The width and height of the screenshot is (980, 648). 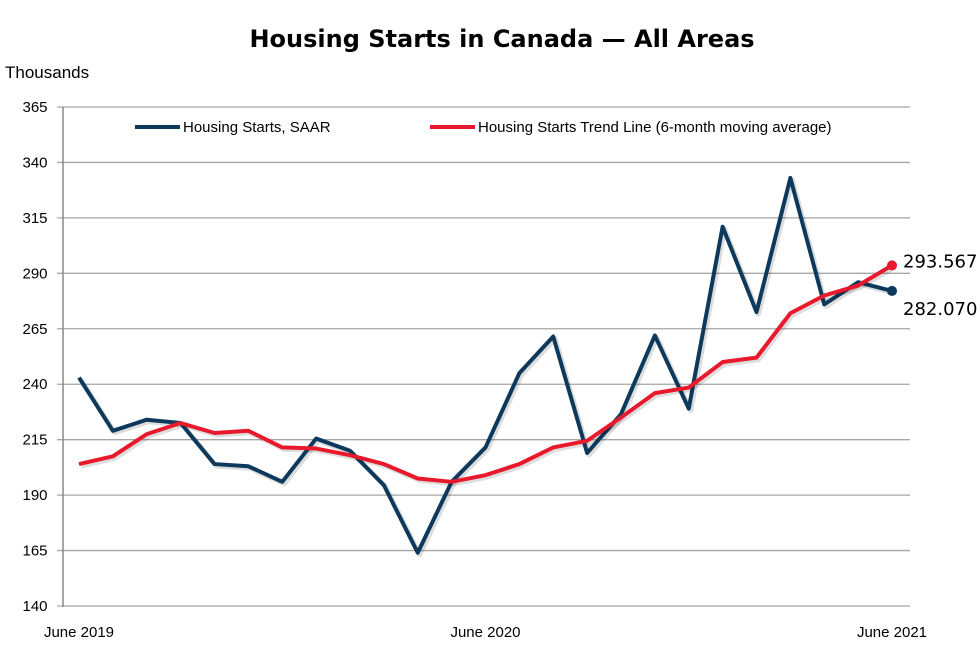 What do you see at coordinates (34, 384) in the screenshot?
I see `y-tick-label: 240` at bounding box center [34, 384].